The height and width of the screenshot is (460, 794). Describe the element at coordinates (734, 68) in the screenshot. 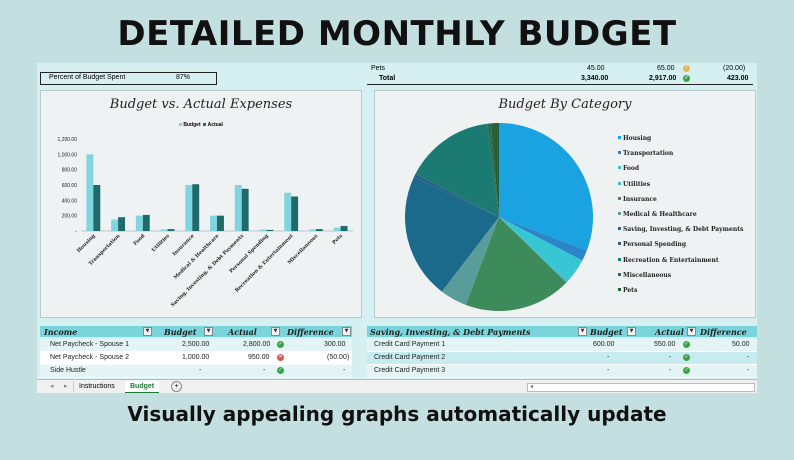

I see `pets-difference: (20.00)` at that location.